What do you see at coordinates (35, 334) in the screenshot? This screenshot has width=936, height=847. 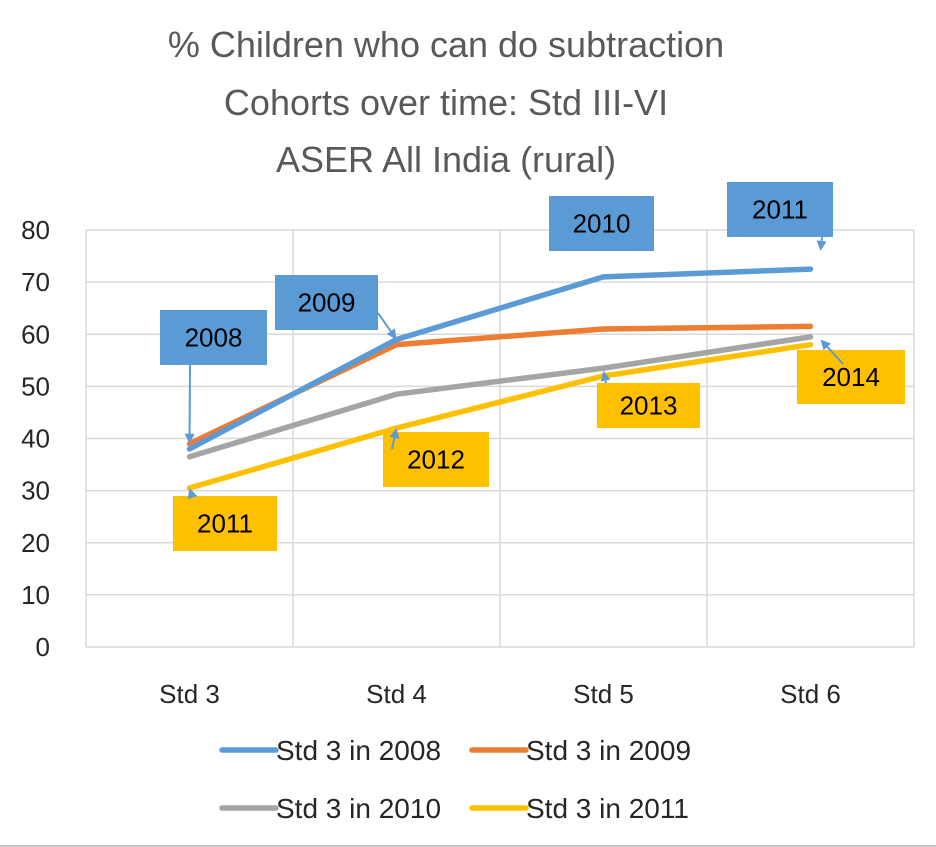 I see `y-tick-label: 60` at bounding box center [35, 334].